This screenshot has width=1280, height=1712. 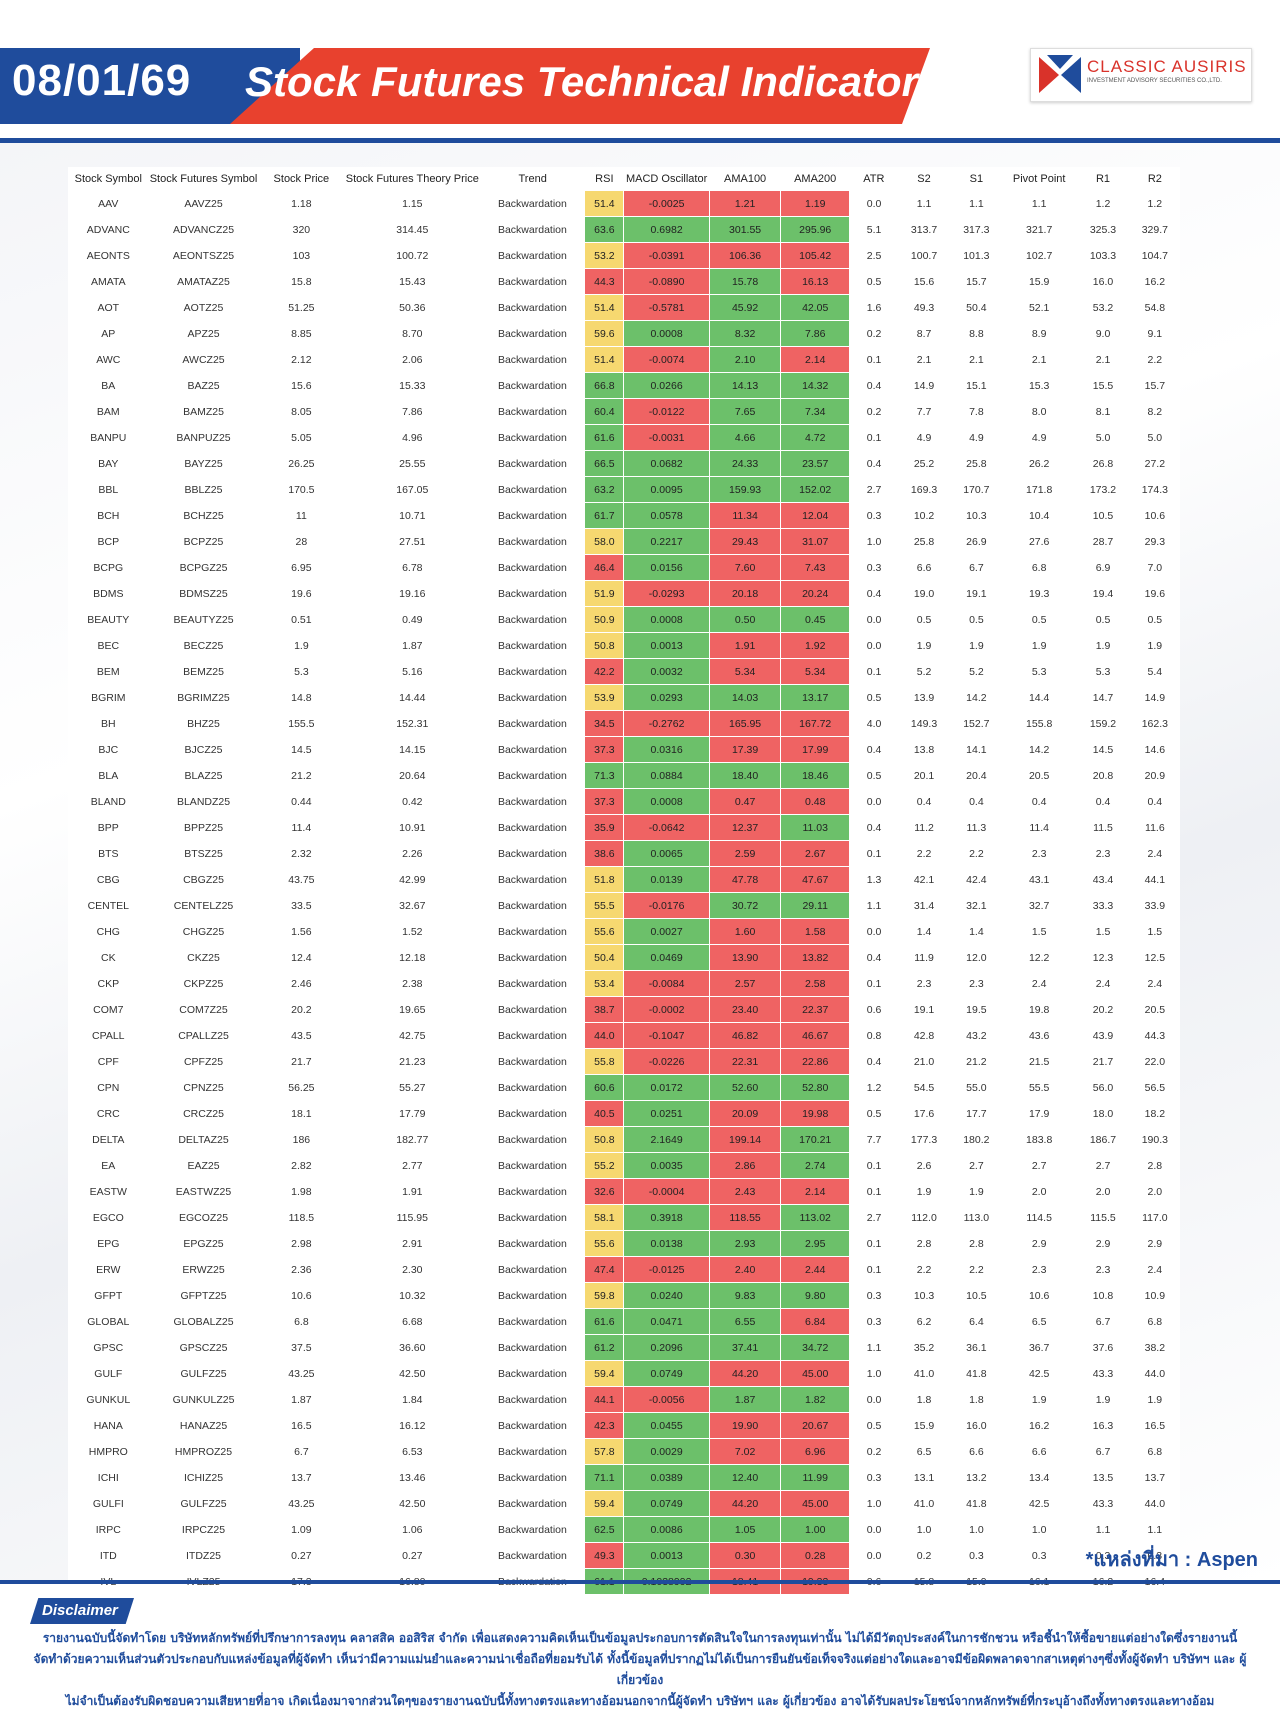 I want to click on table-cell: 23.57, so click(x=815, y=463).